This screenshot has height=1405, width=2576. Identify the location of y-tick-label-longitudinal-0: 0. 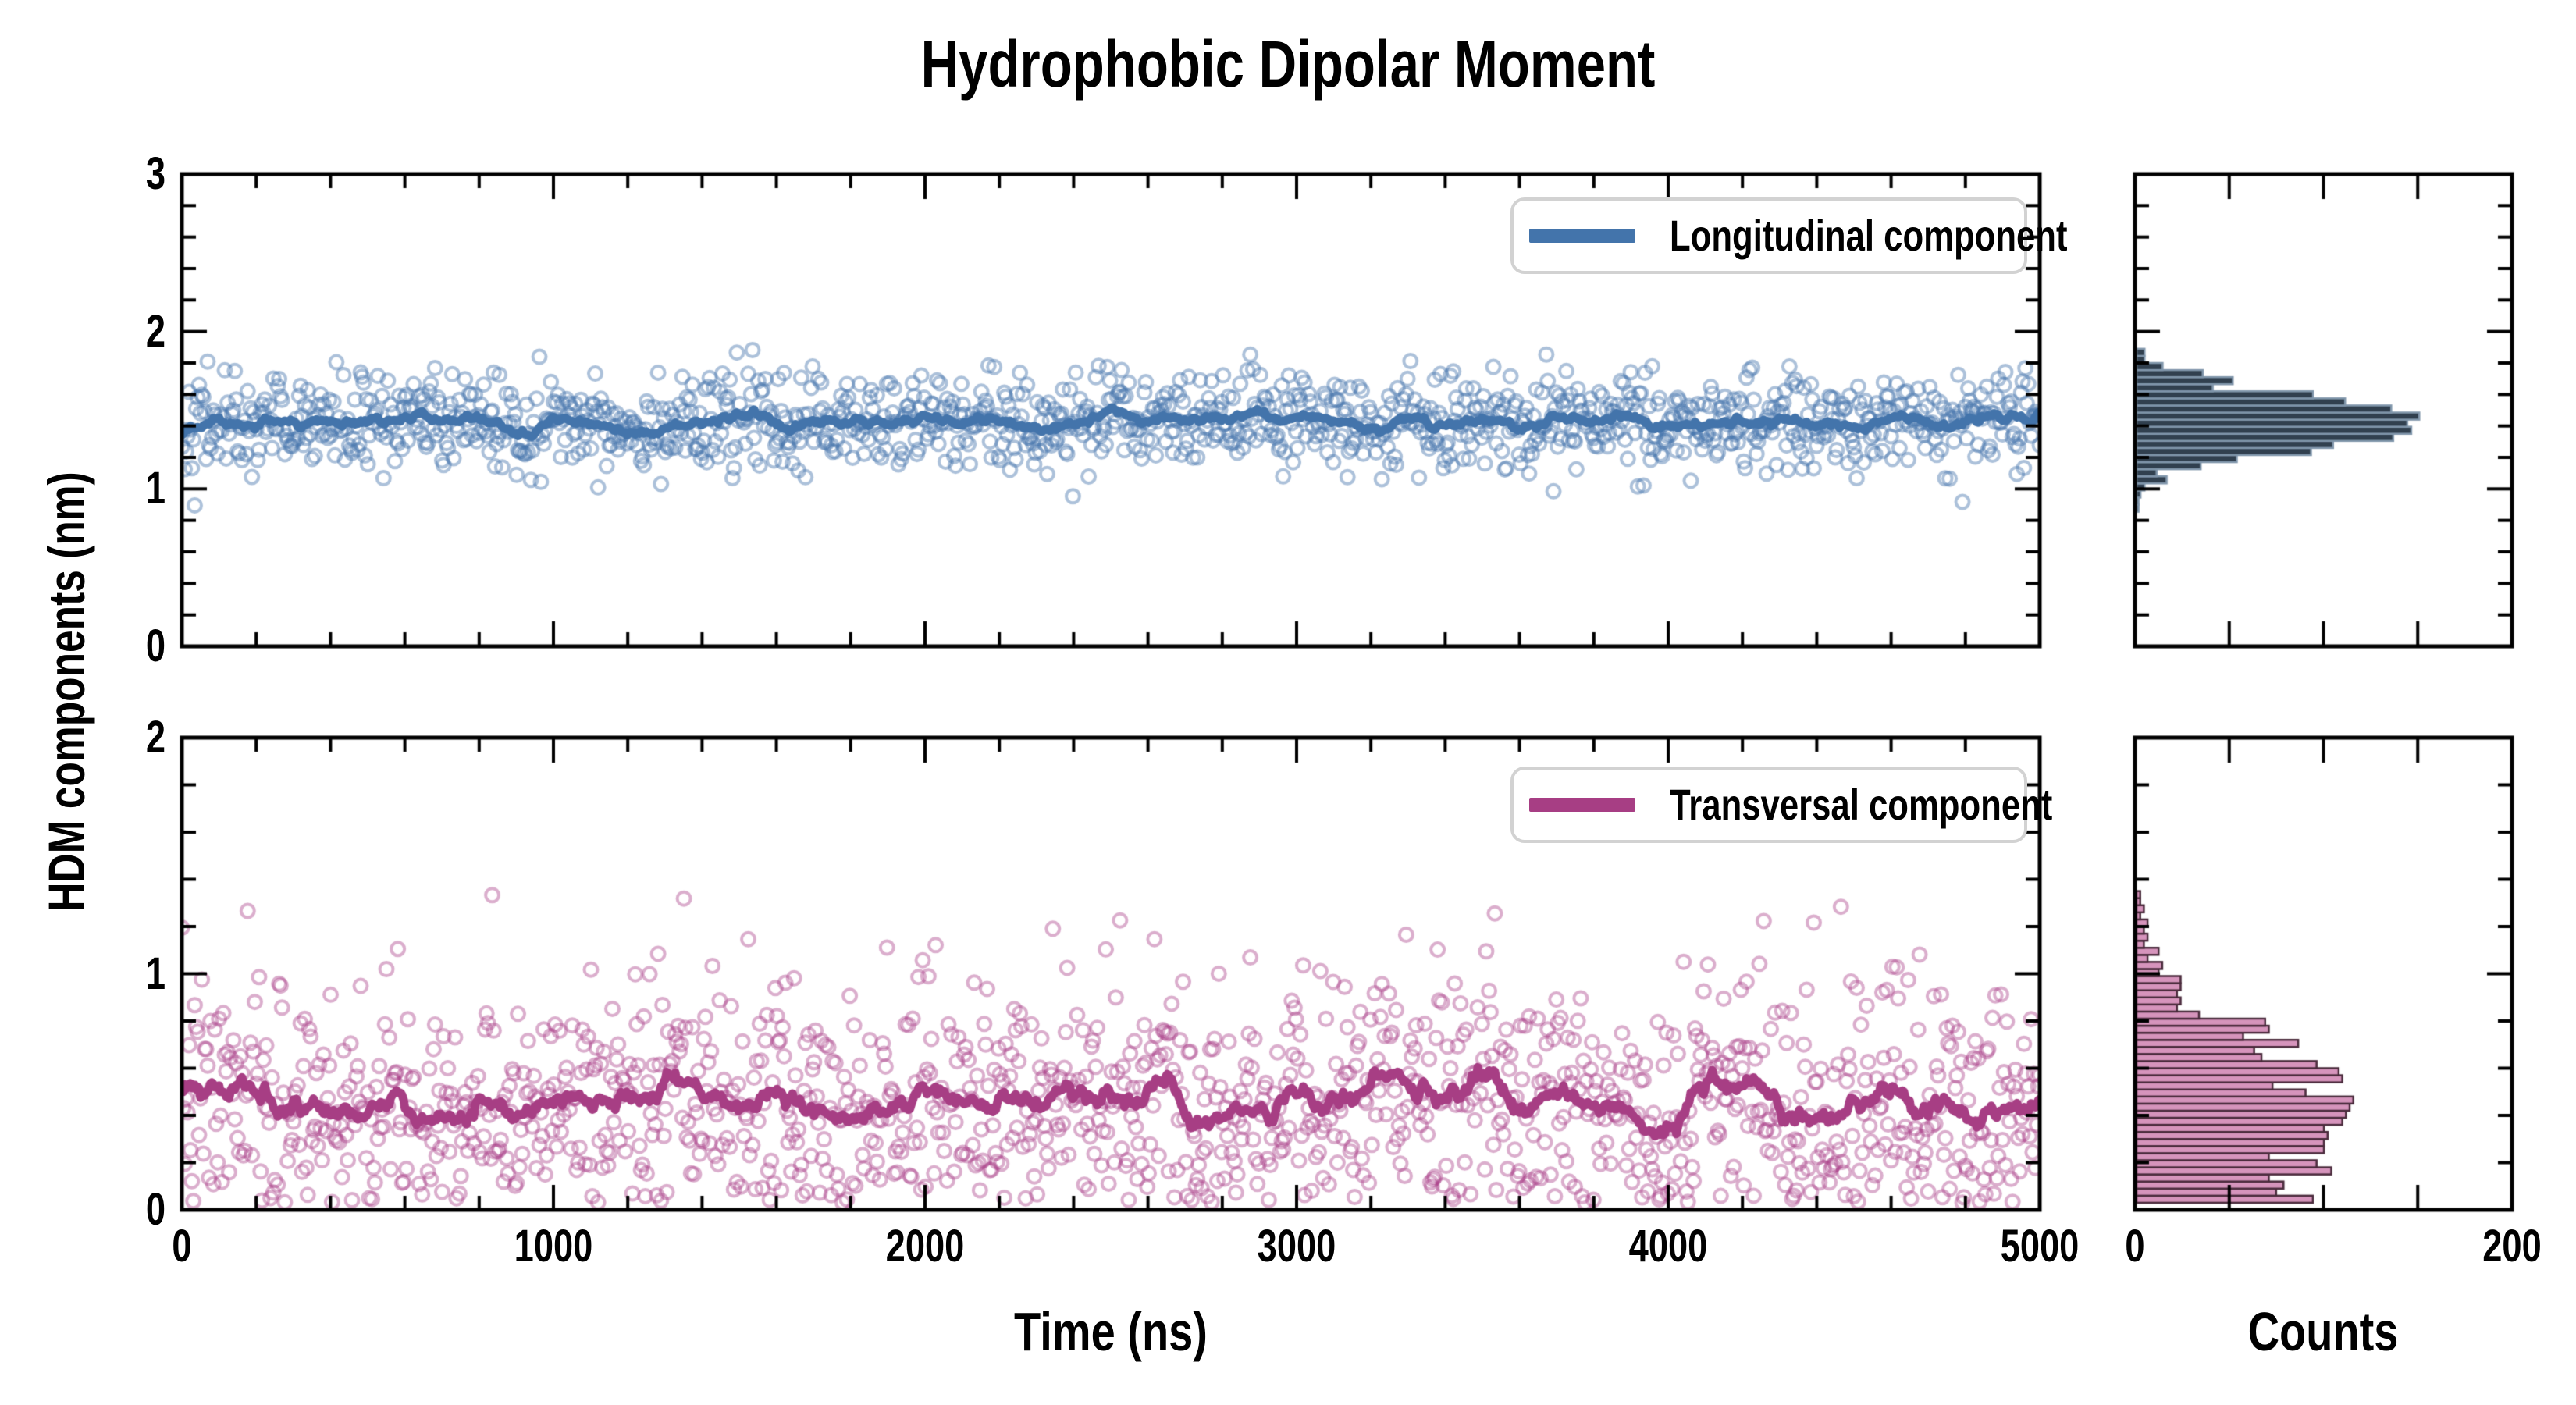
(155, 646).